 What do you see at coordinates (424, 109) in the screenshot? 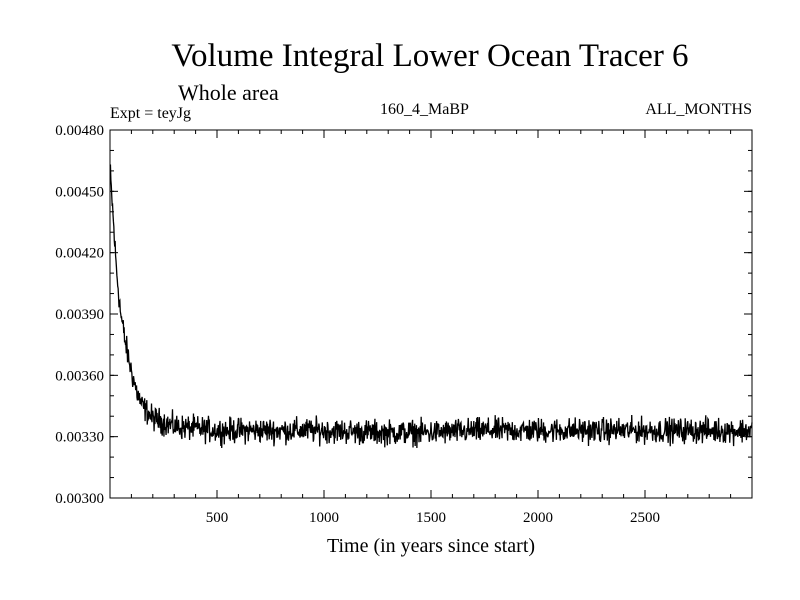
I see `experiment-id: 160_4_MaBP` at bounding box center [424, 109].